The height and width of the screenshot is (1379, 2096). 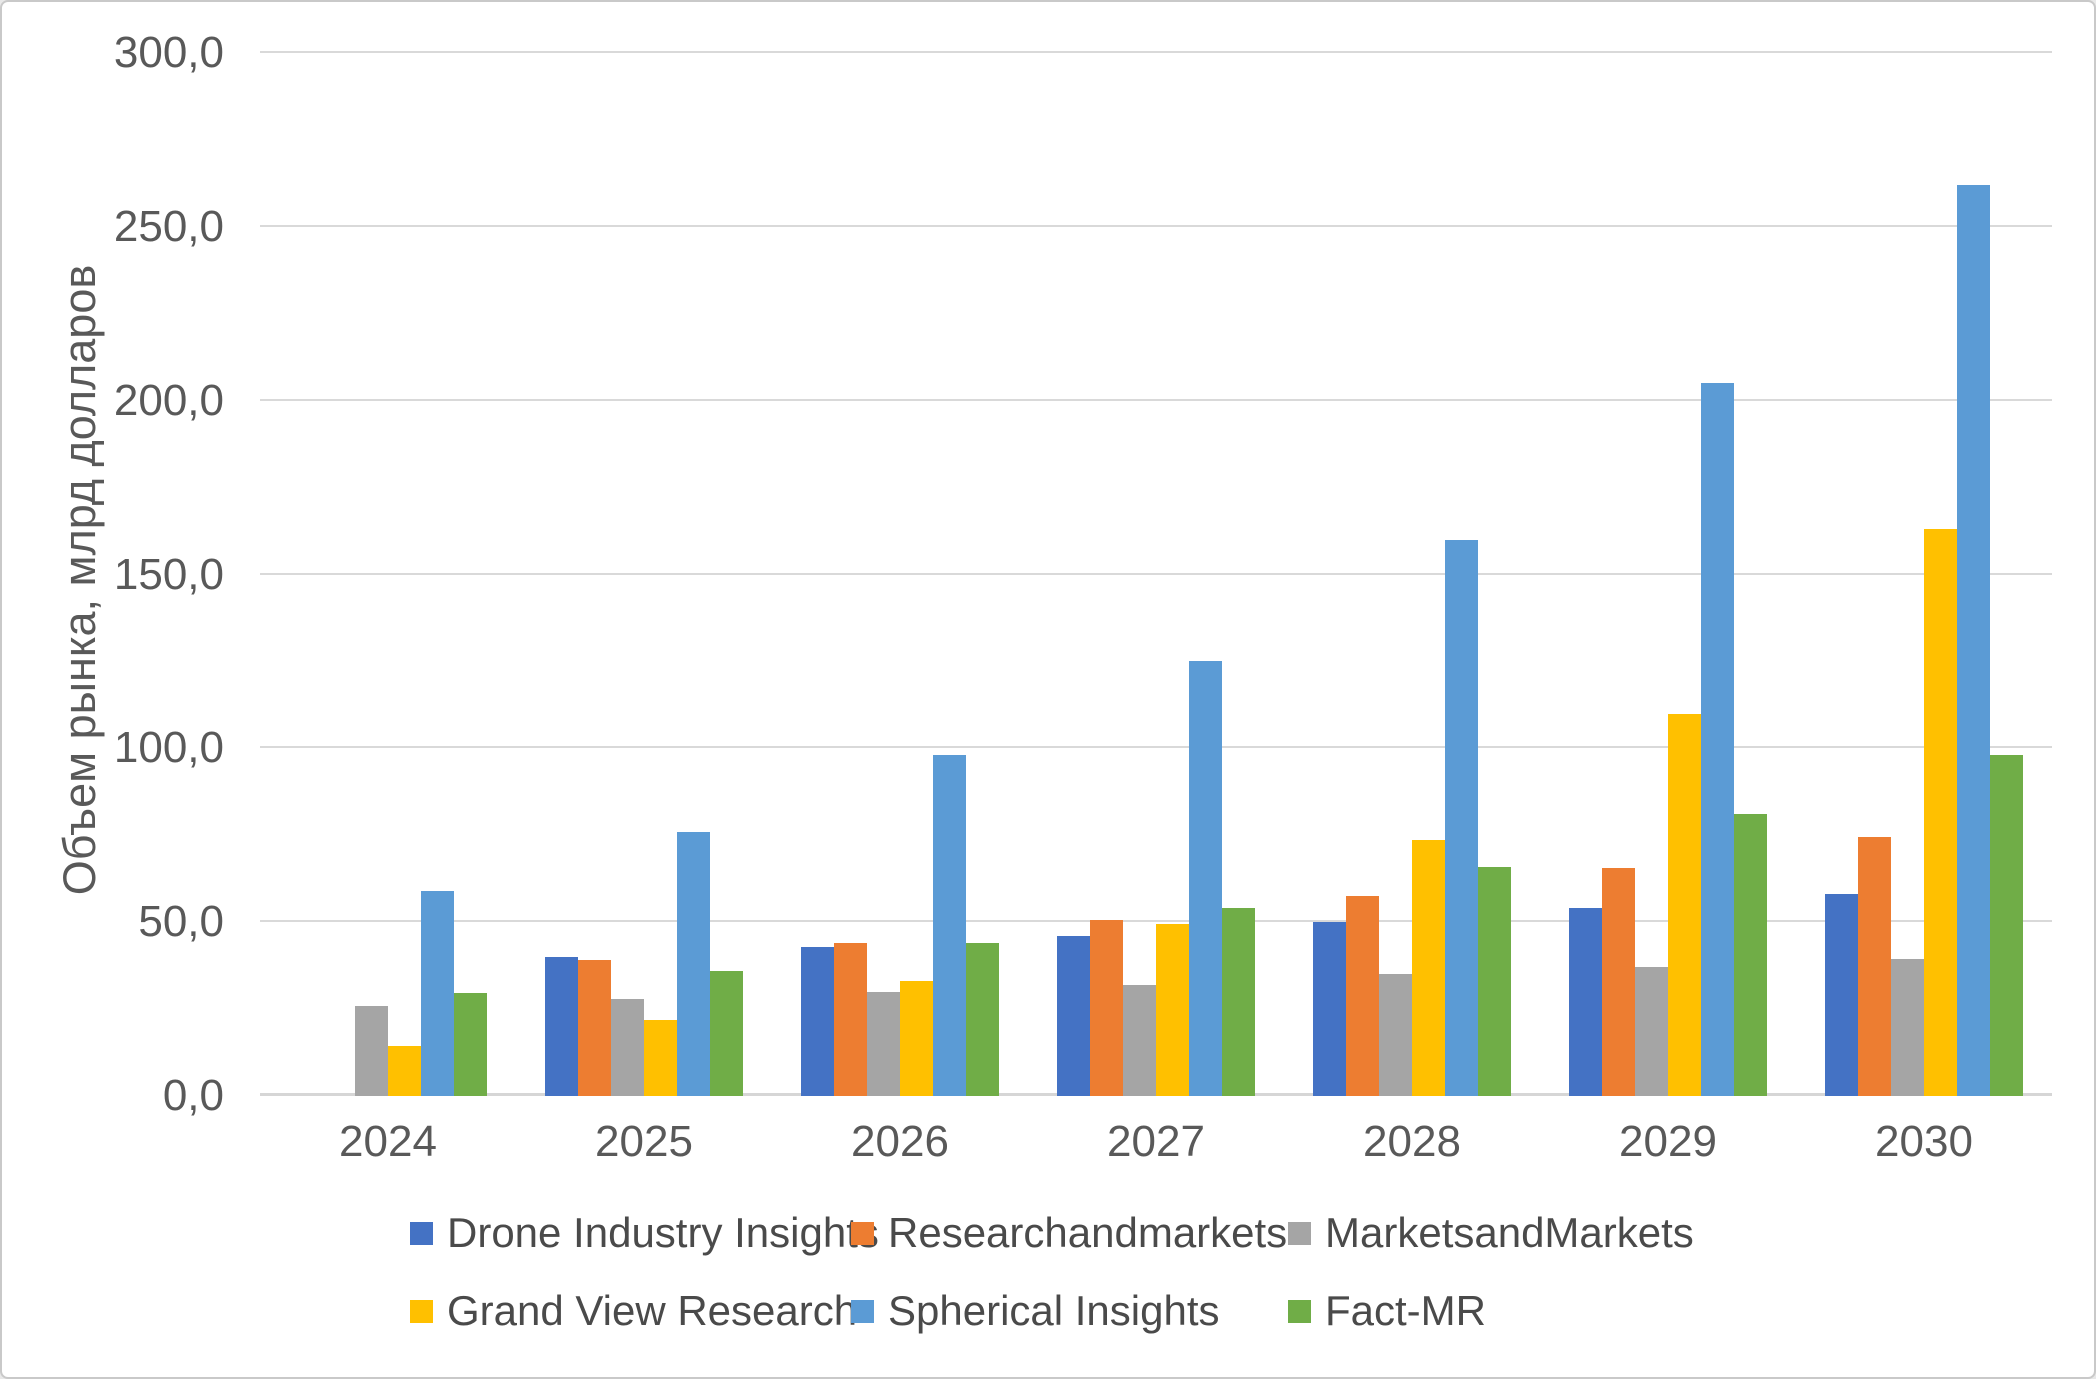 I want to click on legend-item-spherical-insights: Spherical Insights, so click(x=1069, y=1311).